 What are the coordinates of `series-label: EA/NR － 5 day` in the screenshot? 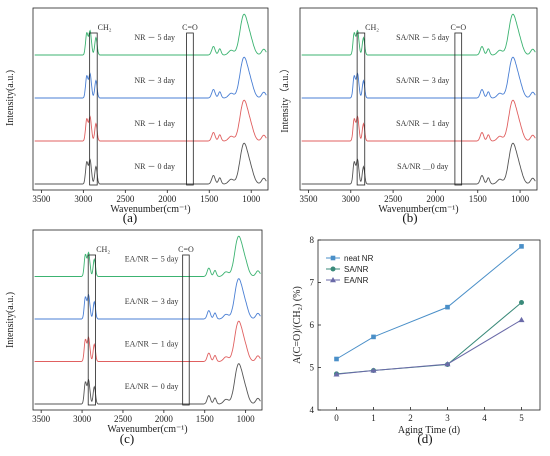 It's located at (152, 259).